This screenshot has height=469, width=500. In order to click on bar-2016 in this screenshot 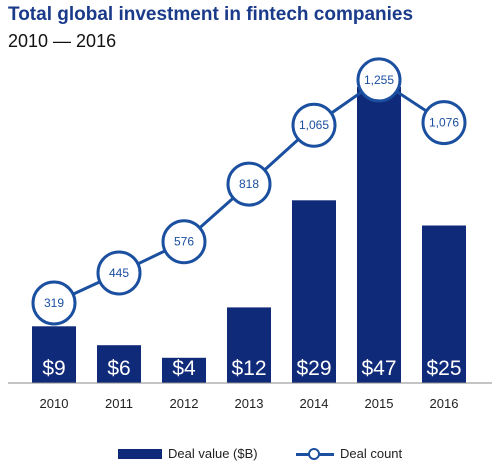, I will do `click(444, 304)`.